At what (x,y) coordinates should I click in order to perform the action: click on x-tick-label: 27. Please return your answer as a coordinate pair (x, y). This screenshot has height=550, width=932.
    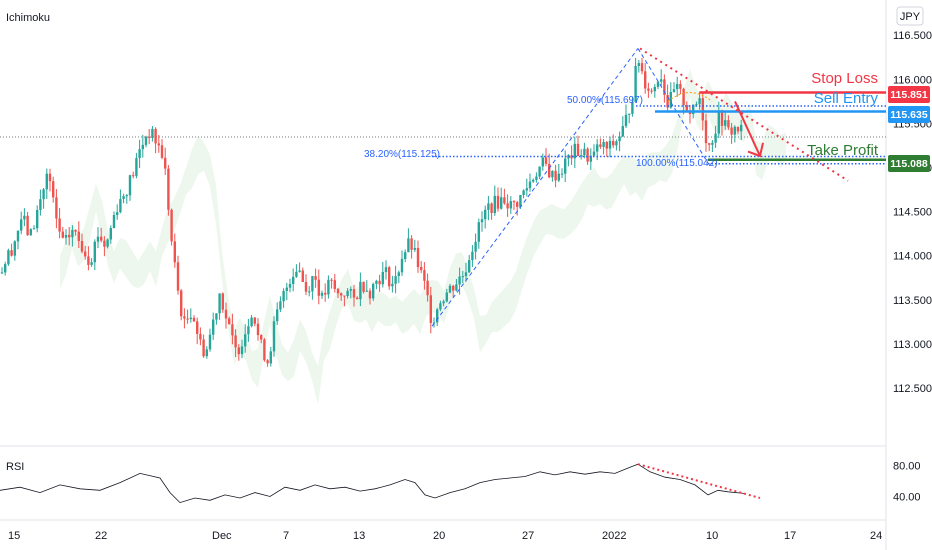
    Looking at the image, I should click on (528, 536).